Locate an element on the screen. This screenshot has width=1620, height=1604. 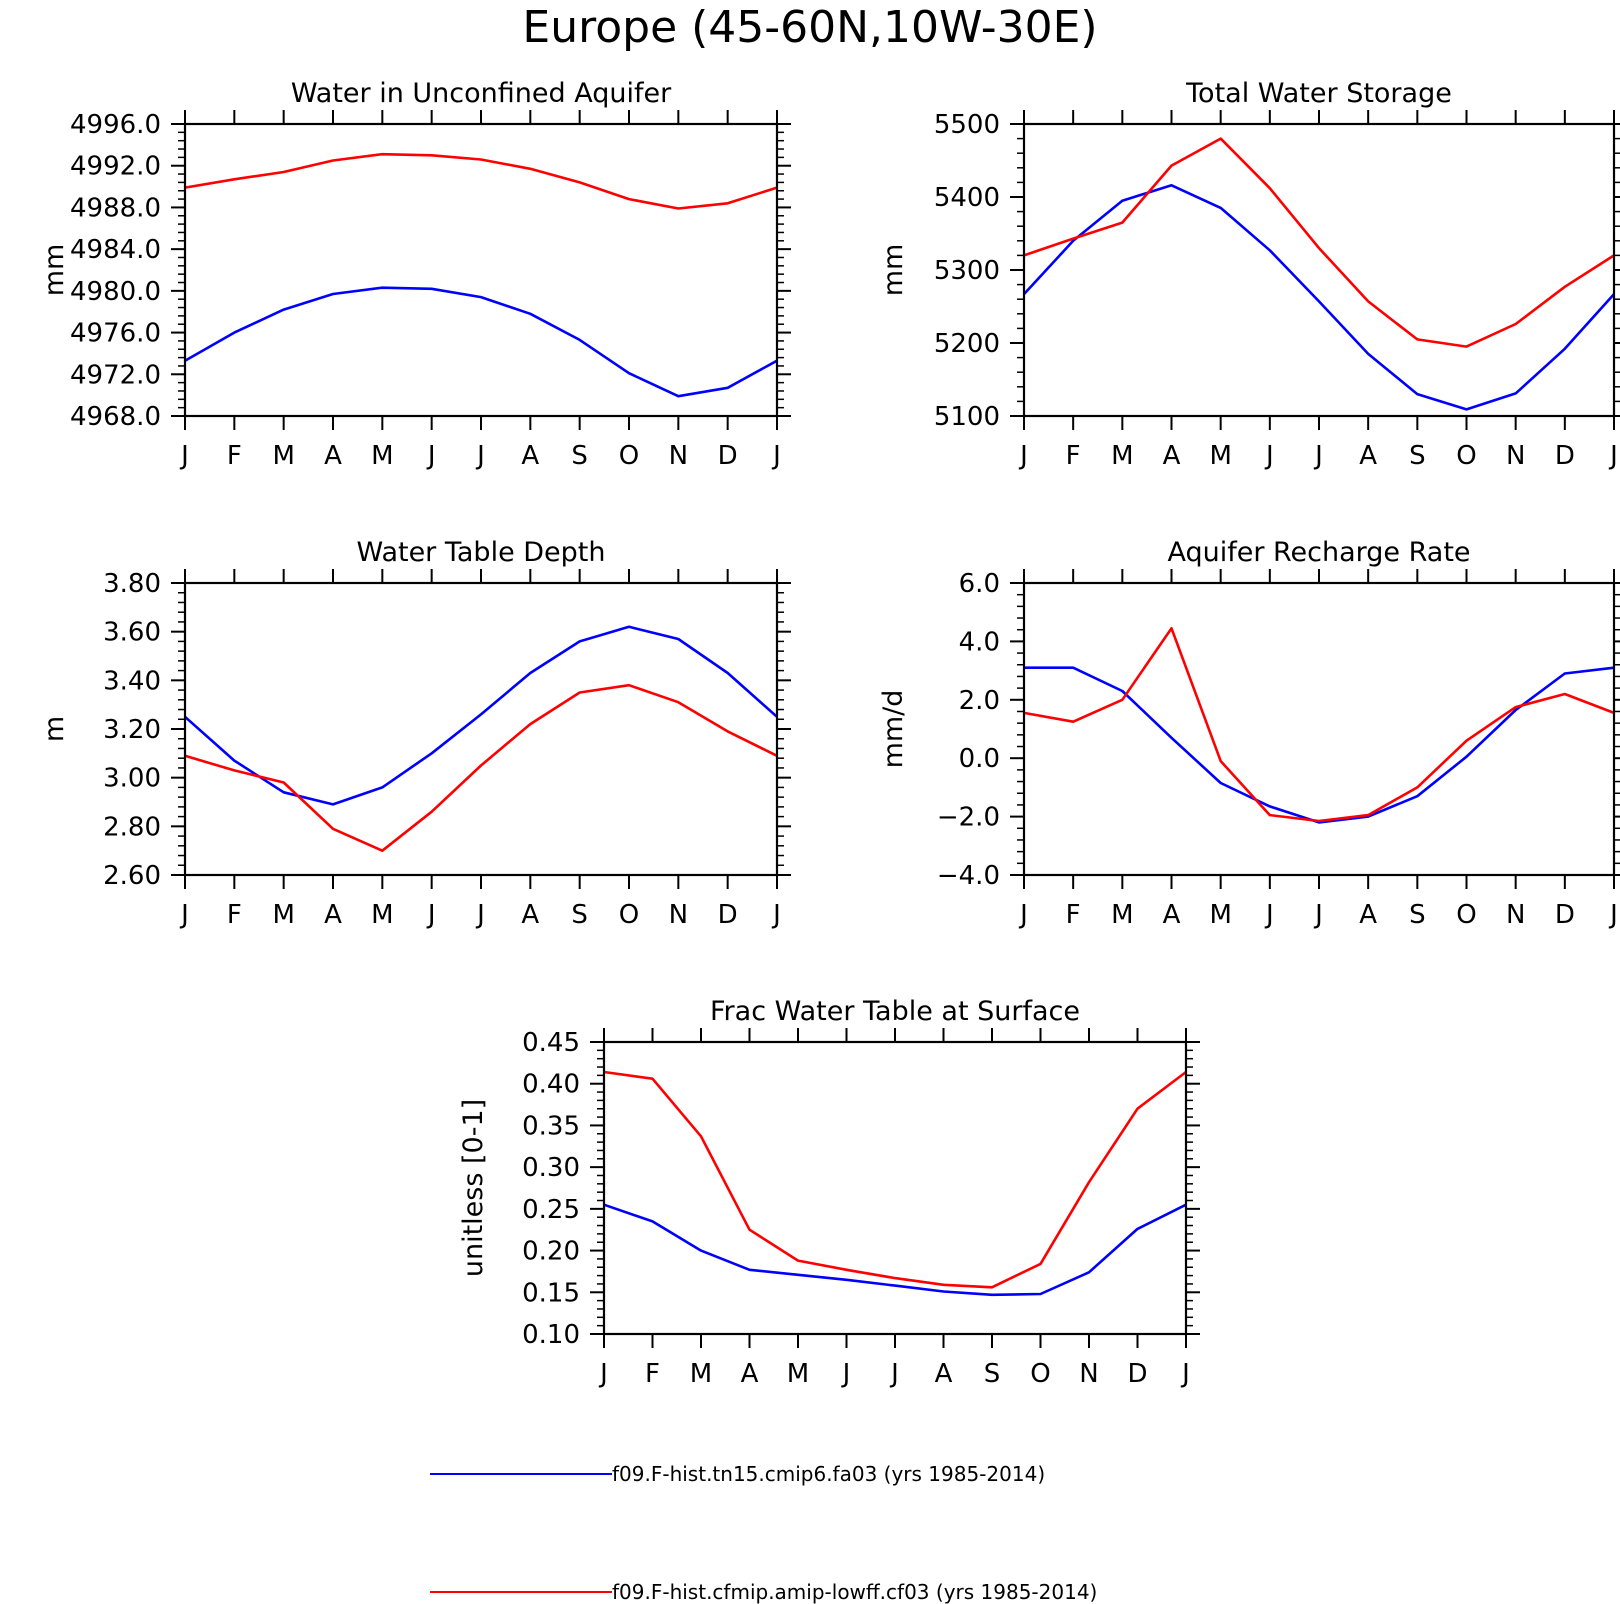
y-tick-label: 0.35 is located at coordinates (551, 1126).